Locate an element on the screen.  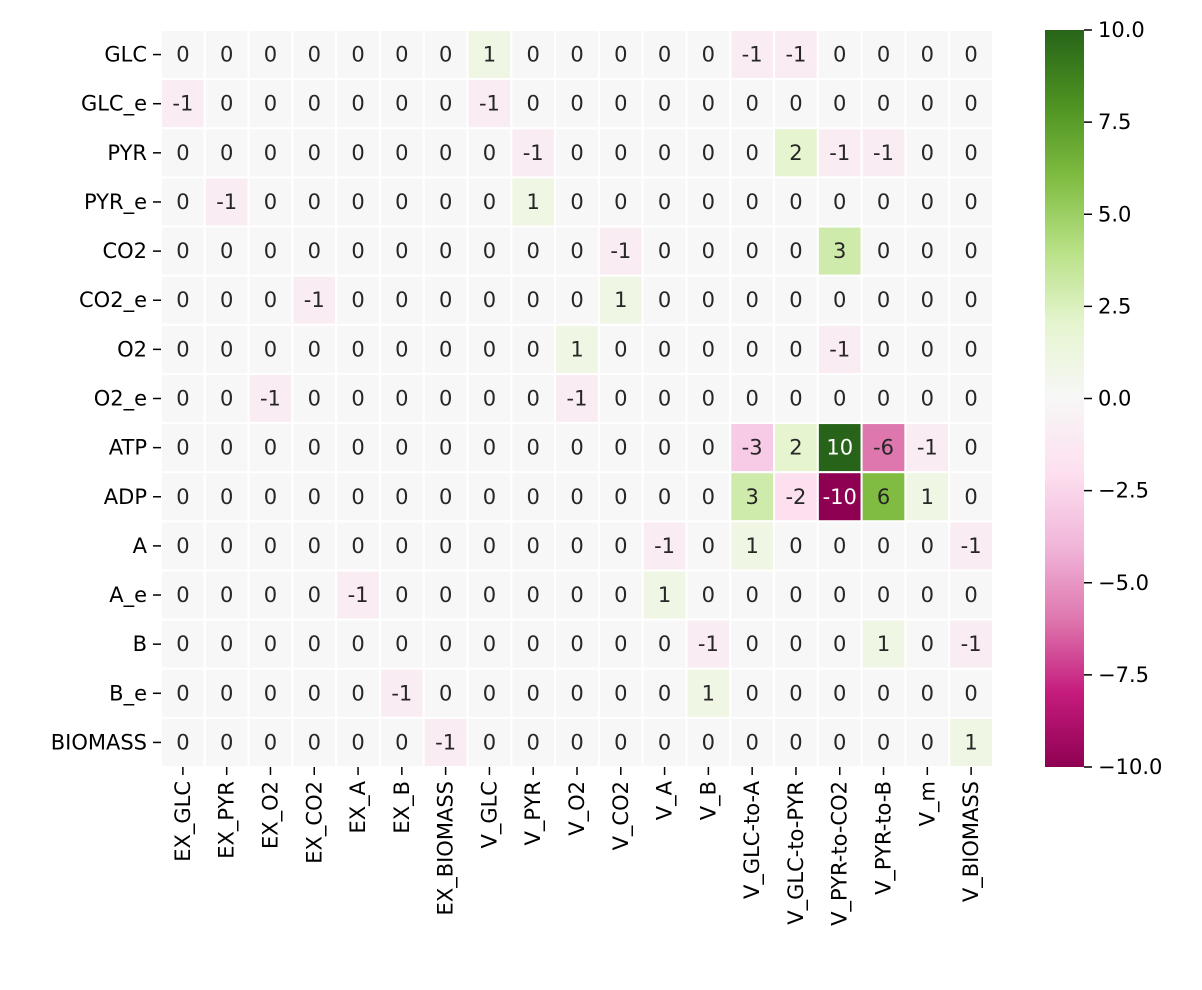
y-tick-label: O2_e is located at coordinates (120, 399).